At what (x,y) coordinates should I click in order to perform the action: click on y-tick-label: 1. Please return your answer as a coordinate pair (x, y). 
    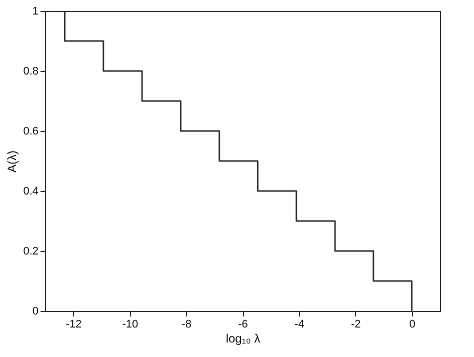
    Looking at the image, I should click on (35, 12).